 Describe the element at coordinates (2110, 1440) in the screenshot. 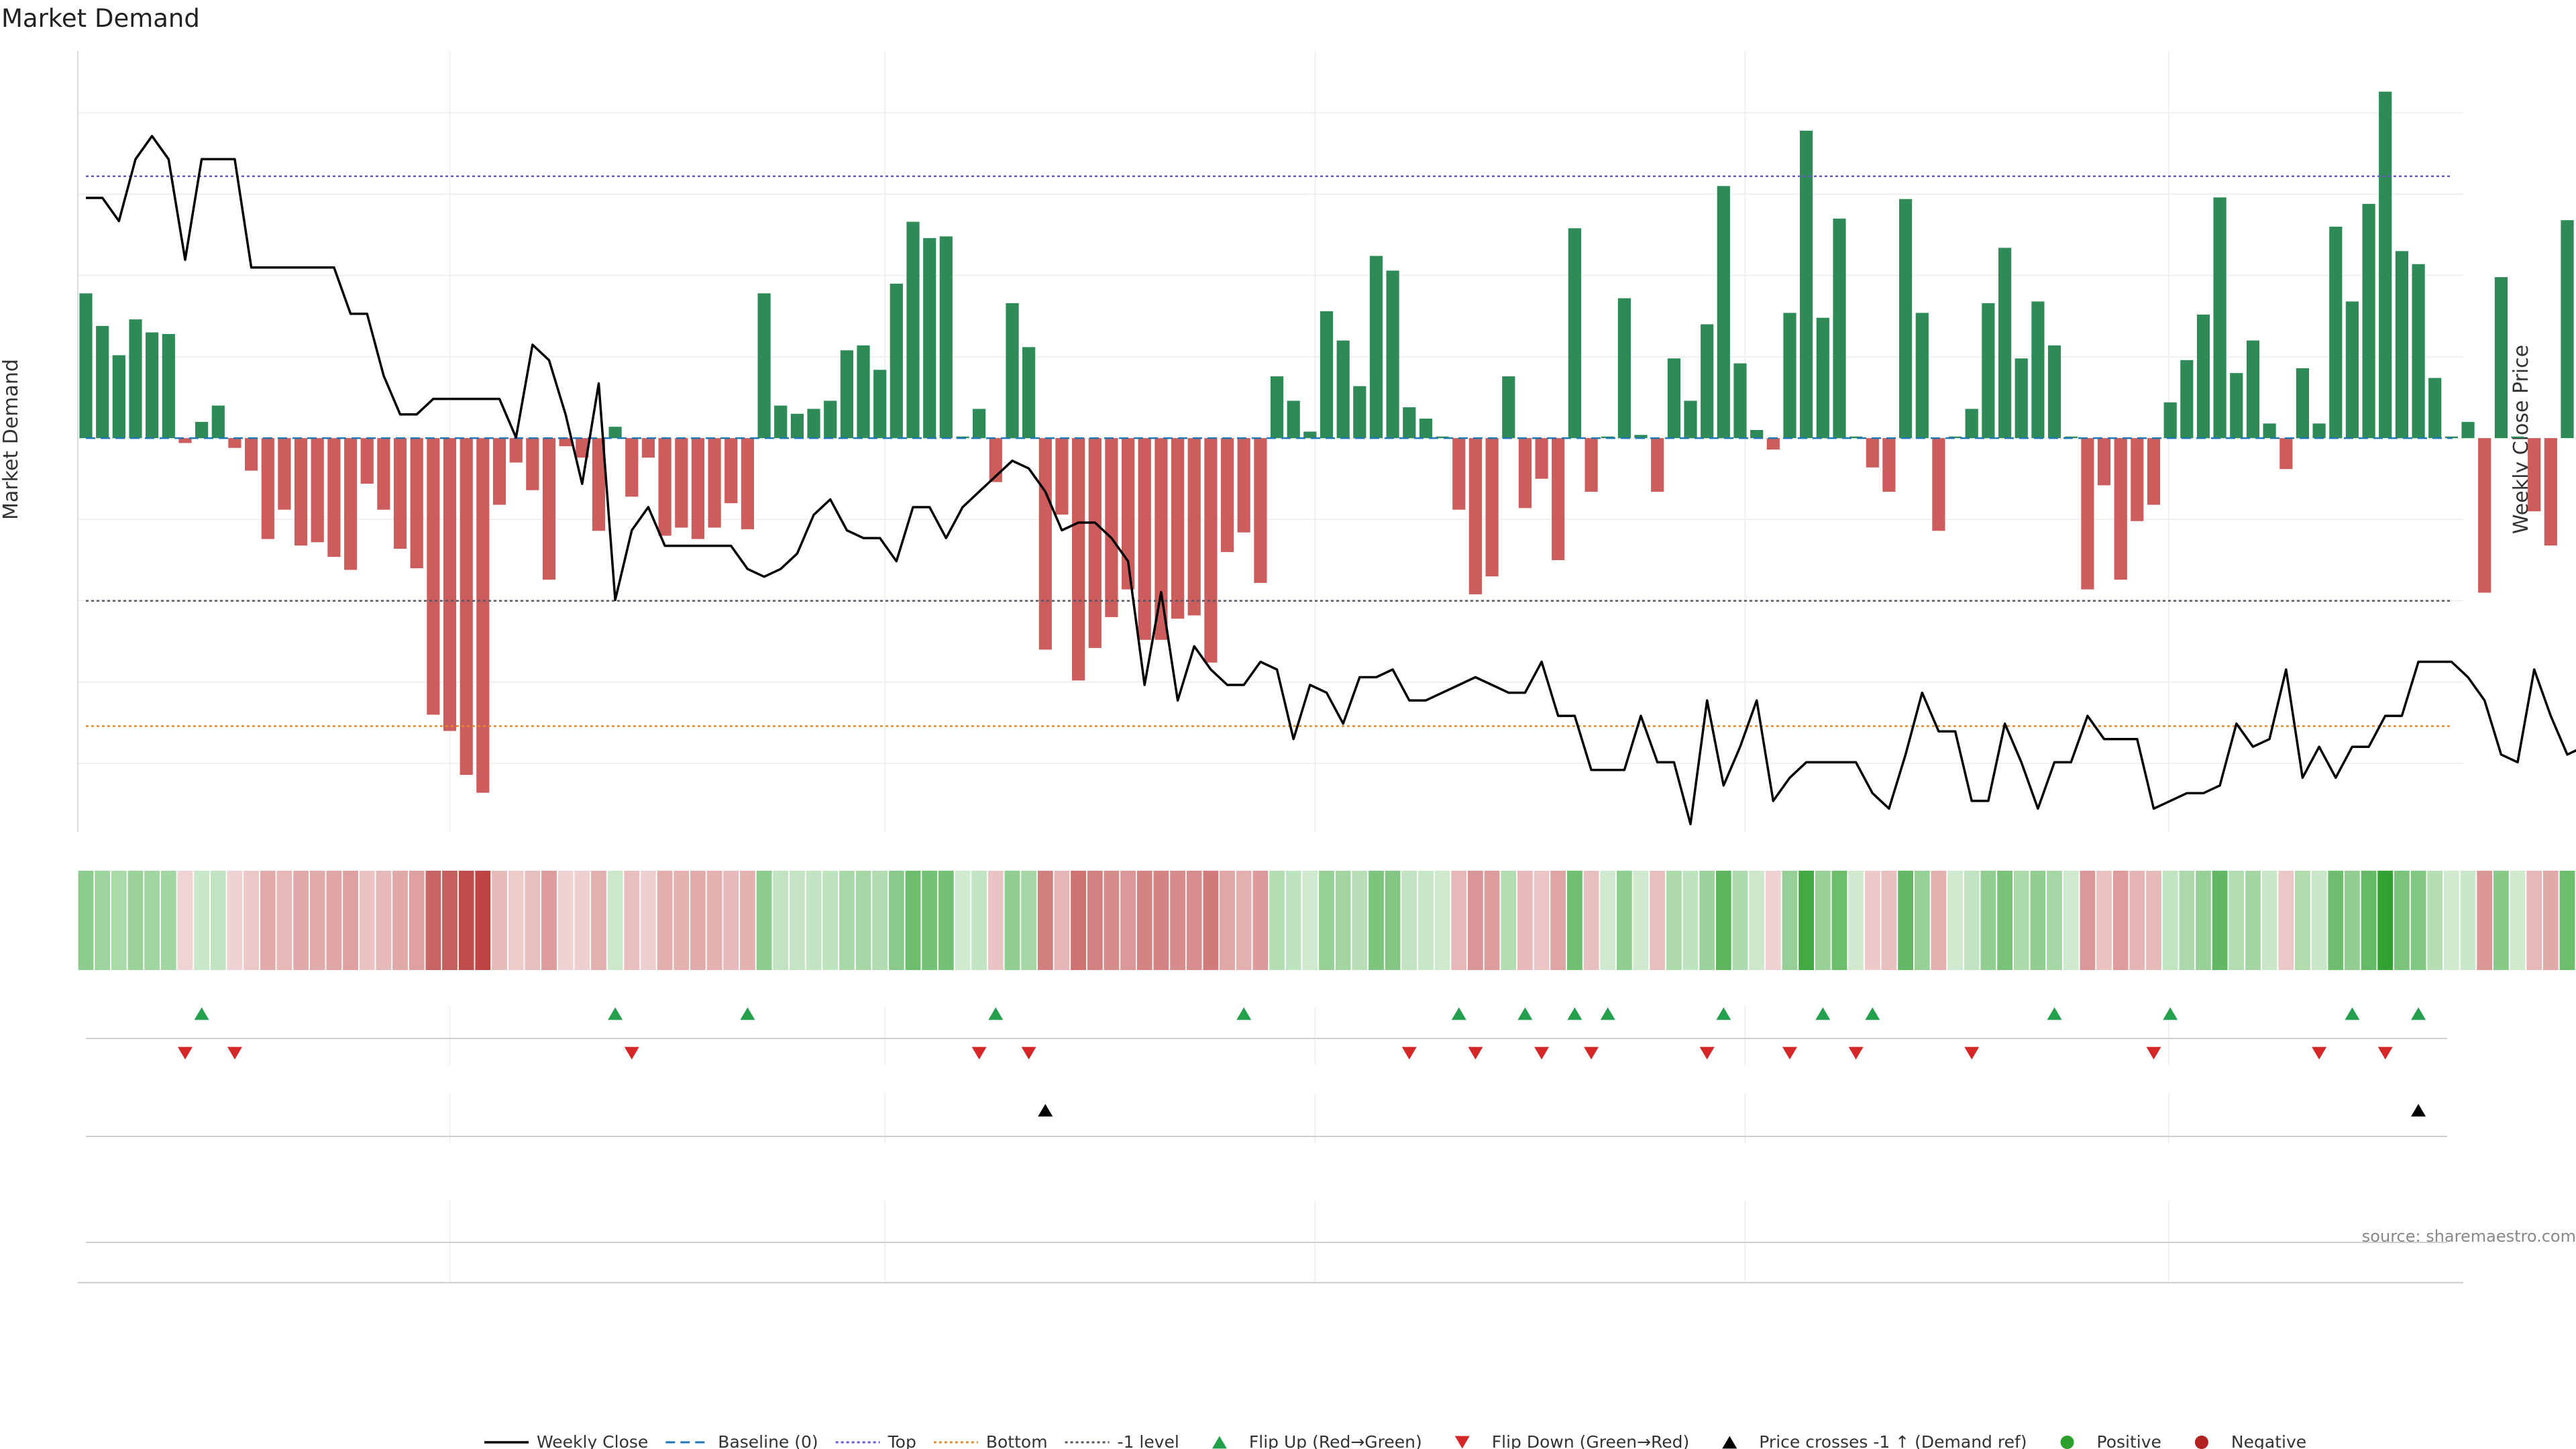

I see `legend-item-positive: Positive` at that location.